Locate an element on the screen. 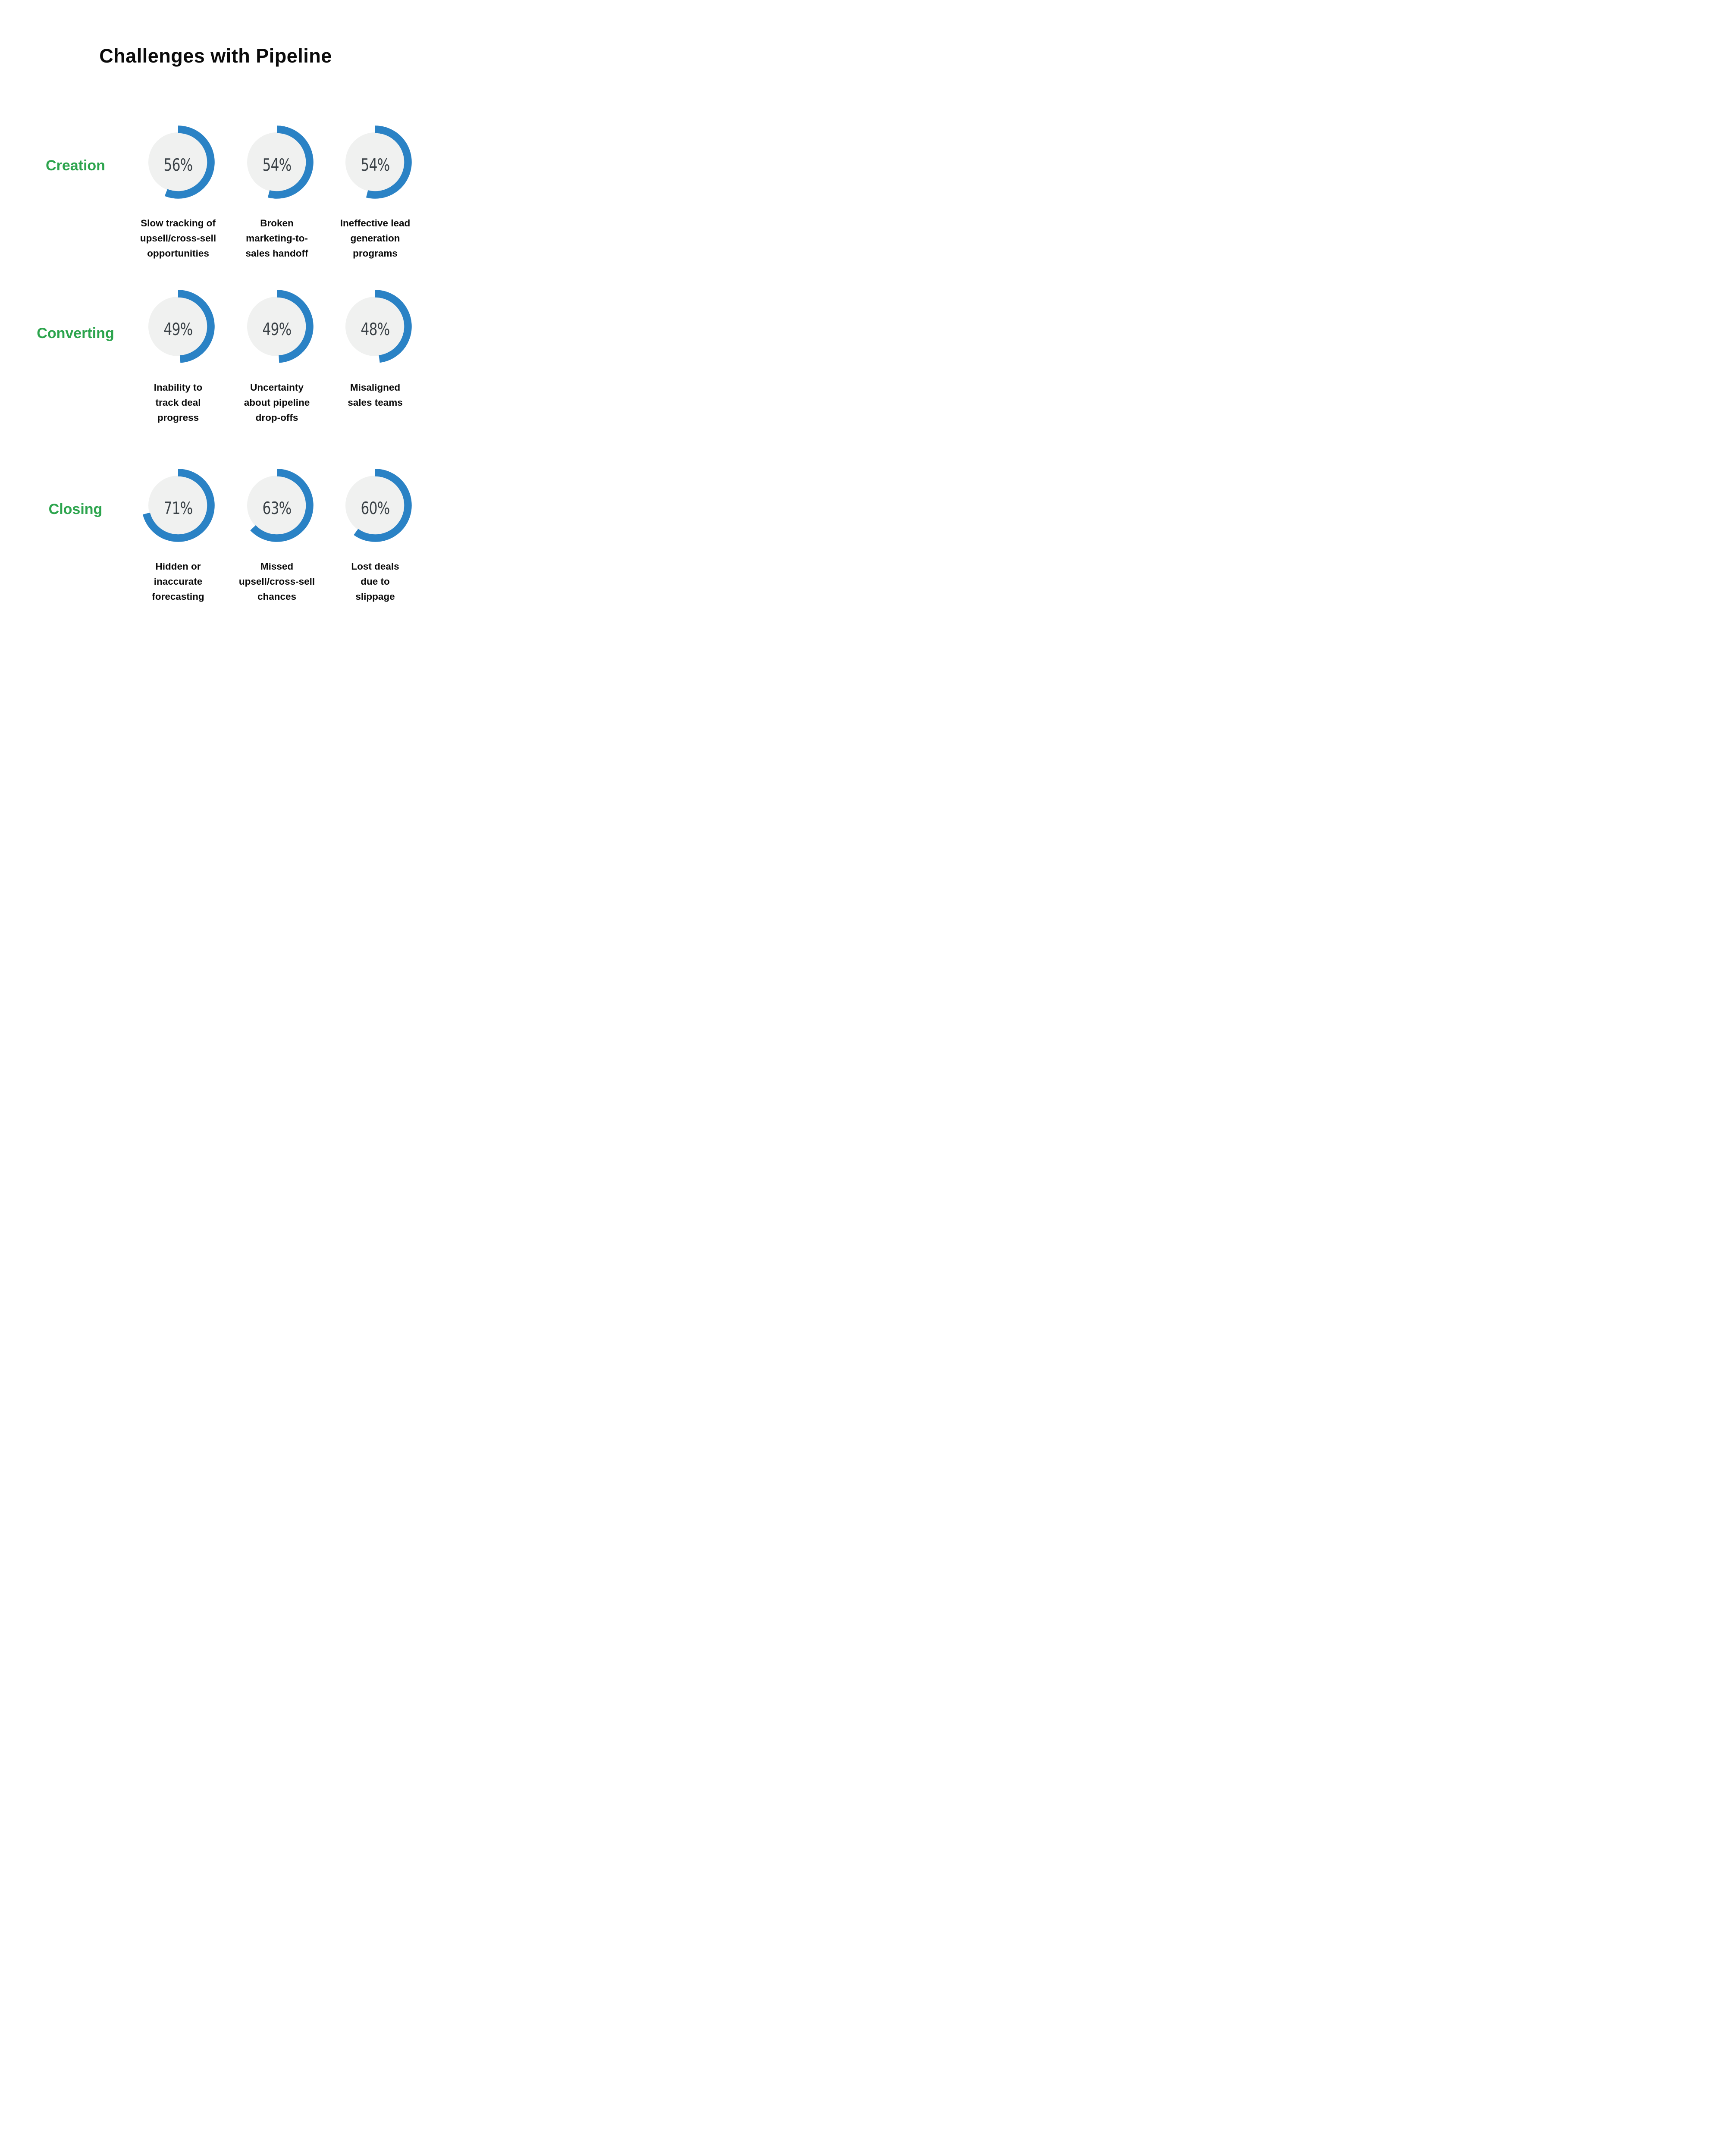 This screenshot has height=2156, width=1725. stat-card: 60% Lost deals due to slippage is located at coordinates (376, 535).